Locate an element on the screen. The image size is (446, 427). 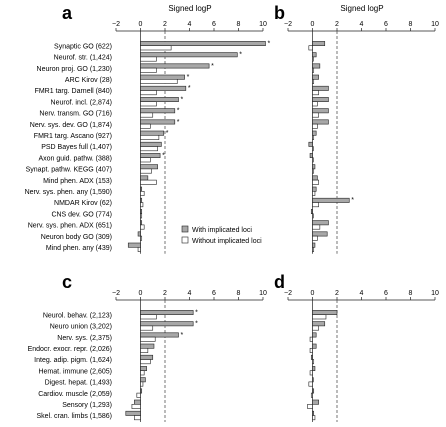
x-tick-label: 8 is located at coordinates (411, 293).